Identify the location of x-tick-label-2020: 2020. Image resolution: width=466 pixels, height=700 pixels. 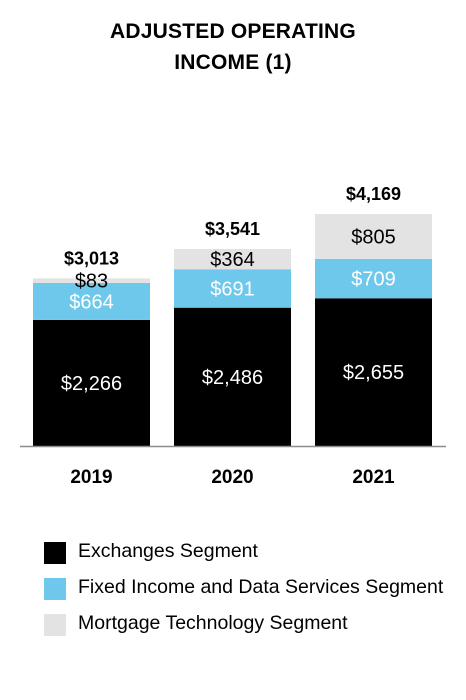
(232, 477).